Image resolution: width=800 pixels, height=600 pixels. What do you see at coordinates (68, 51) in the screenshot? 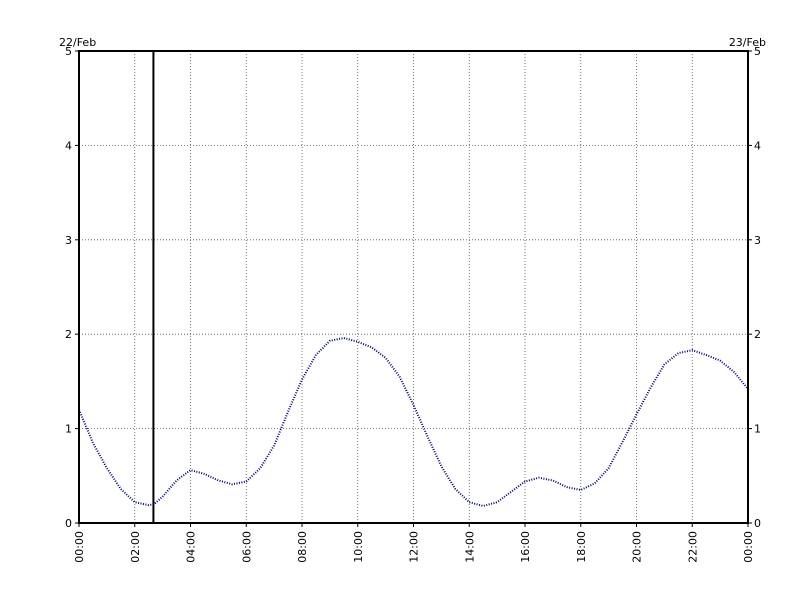
I see `y-tick-label-left: 5` at bounding box center [68, 51].